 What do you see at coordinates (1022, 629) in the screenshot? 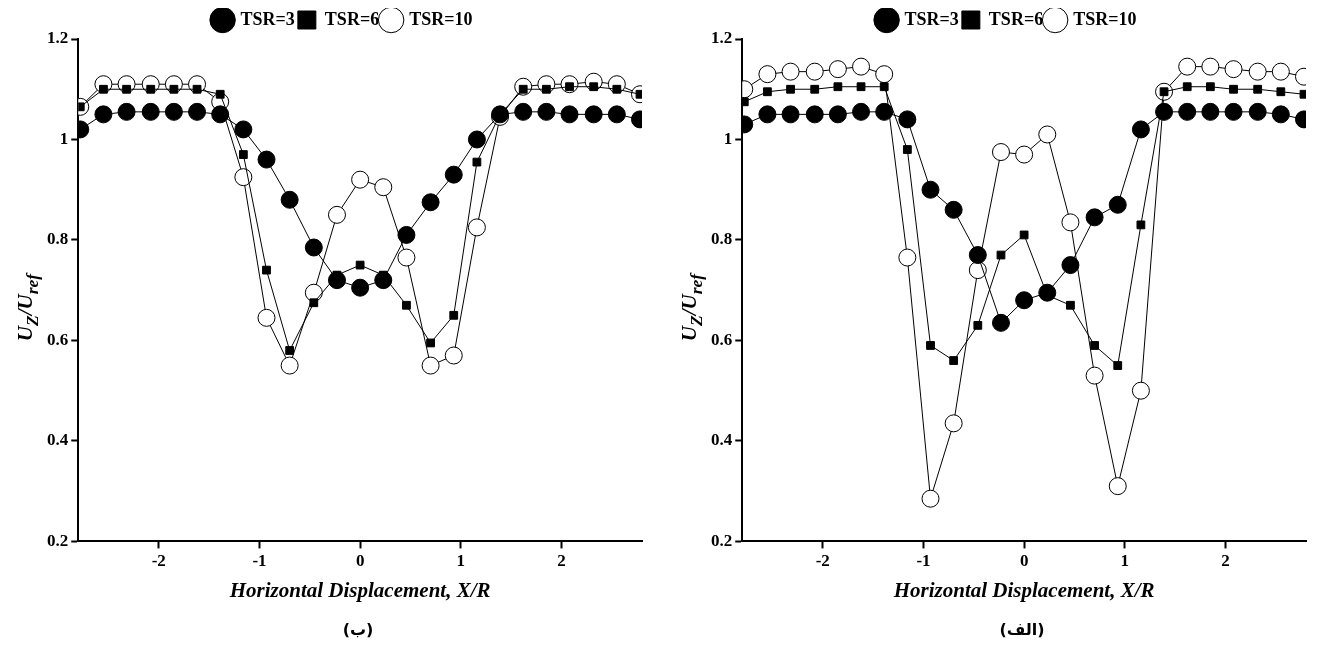
I see `text: (الف)` at bounding box center [1022, 629].